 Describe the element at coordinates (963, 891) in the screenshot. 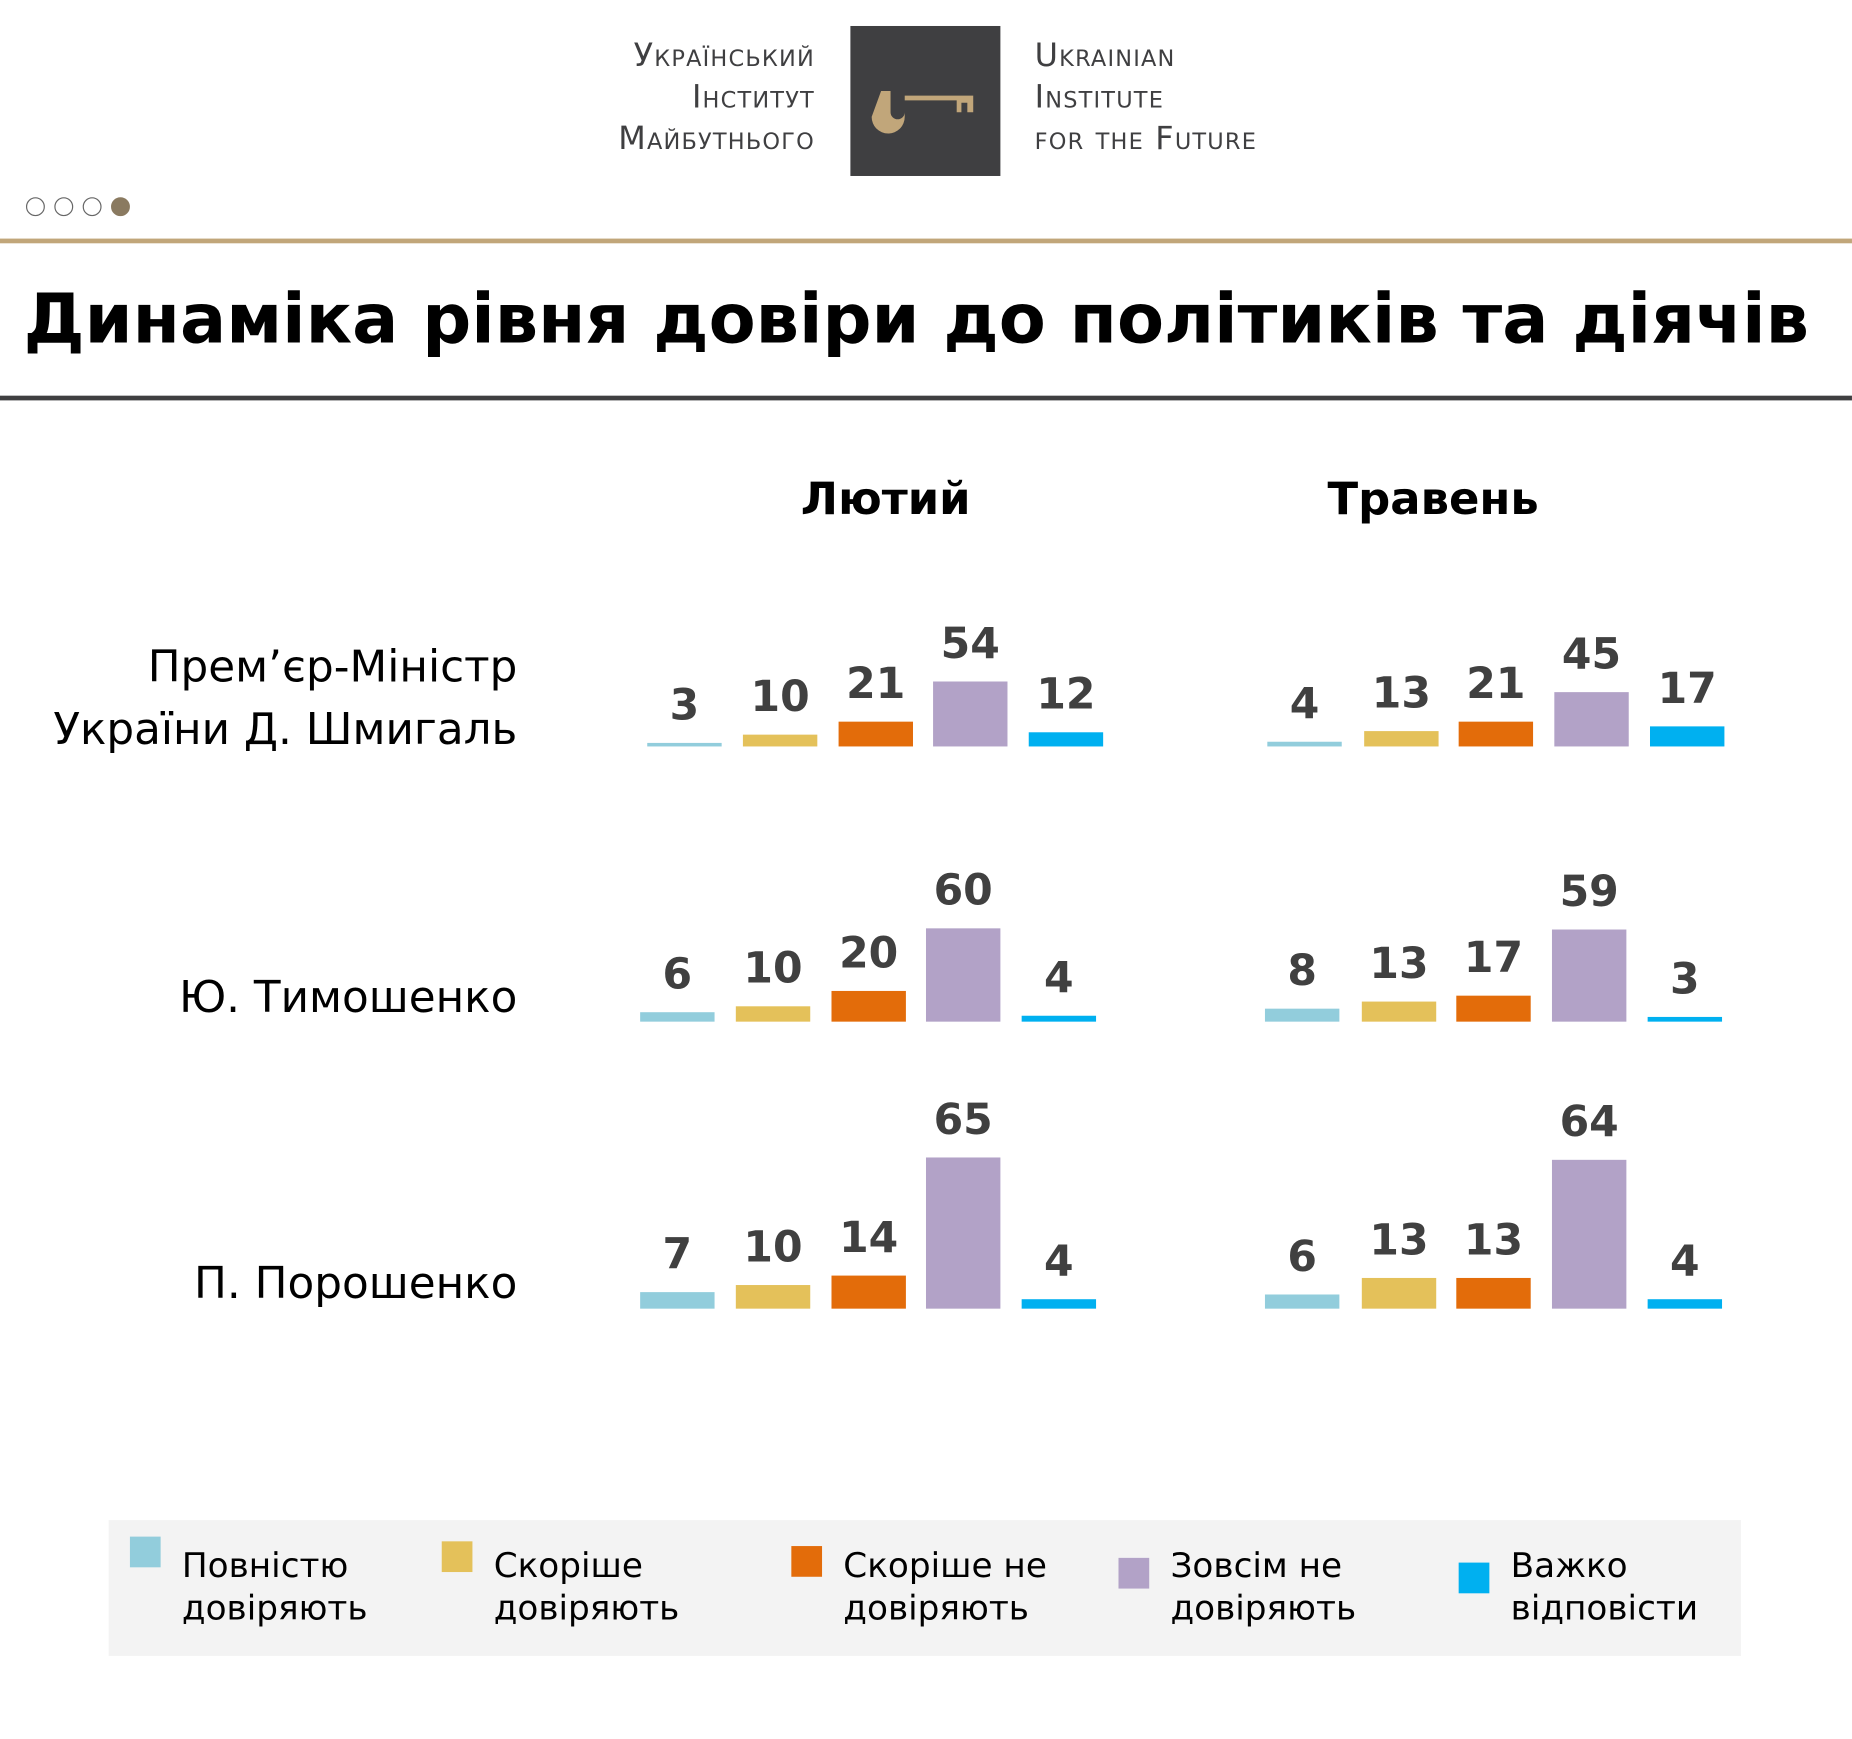

I see `data-label: 60` at that location.